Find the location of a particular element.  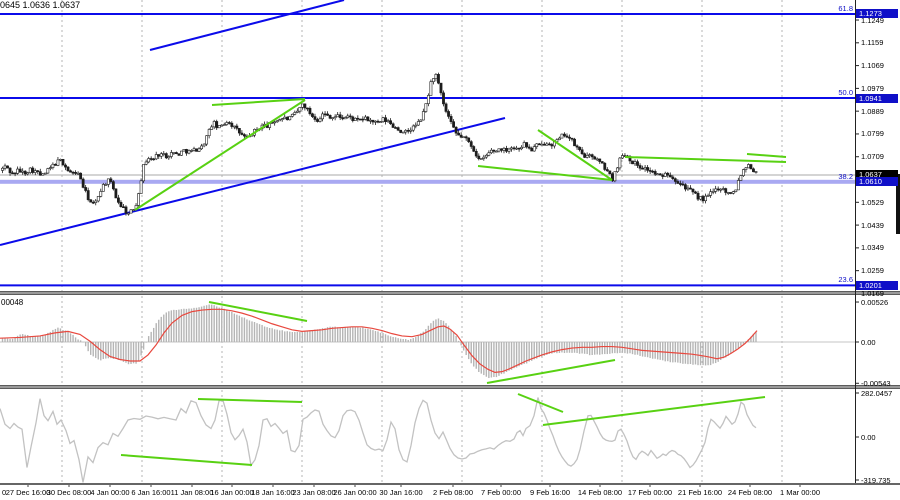

time-label: 6 Jan 16:00 is located at coordinates (151, 492).